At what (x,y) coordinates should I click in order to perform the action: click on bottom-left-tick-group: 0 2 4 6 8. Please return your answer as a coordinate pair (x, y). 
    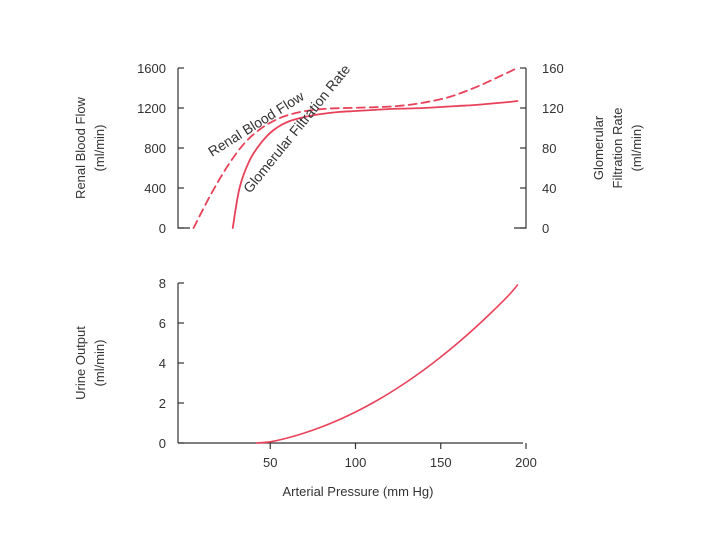
    Looking at the image, I should click on (171, 363).